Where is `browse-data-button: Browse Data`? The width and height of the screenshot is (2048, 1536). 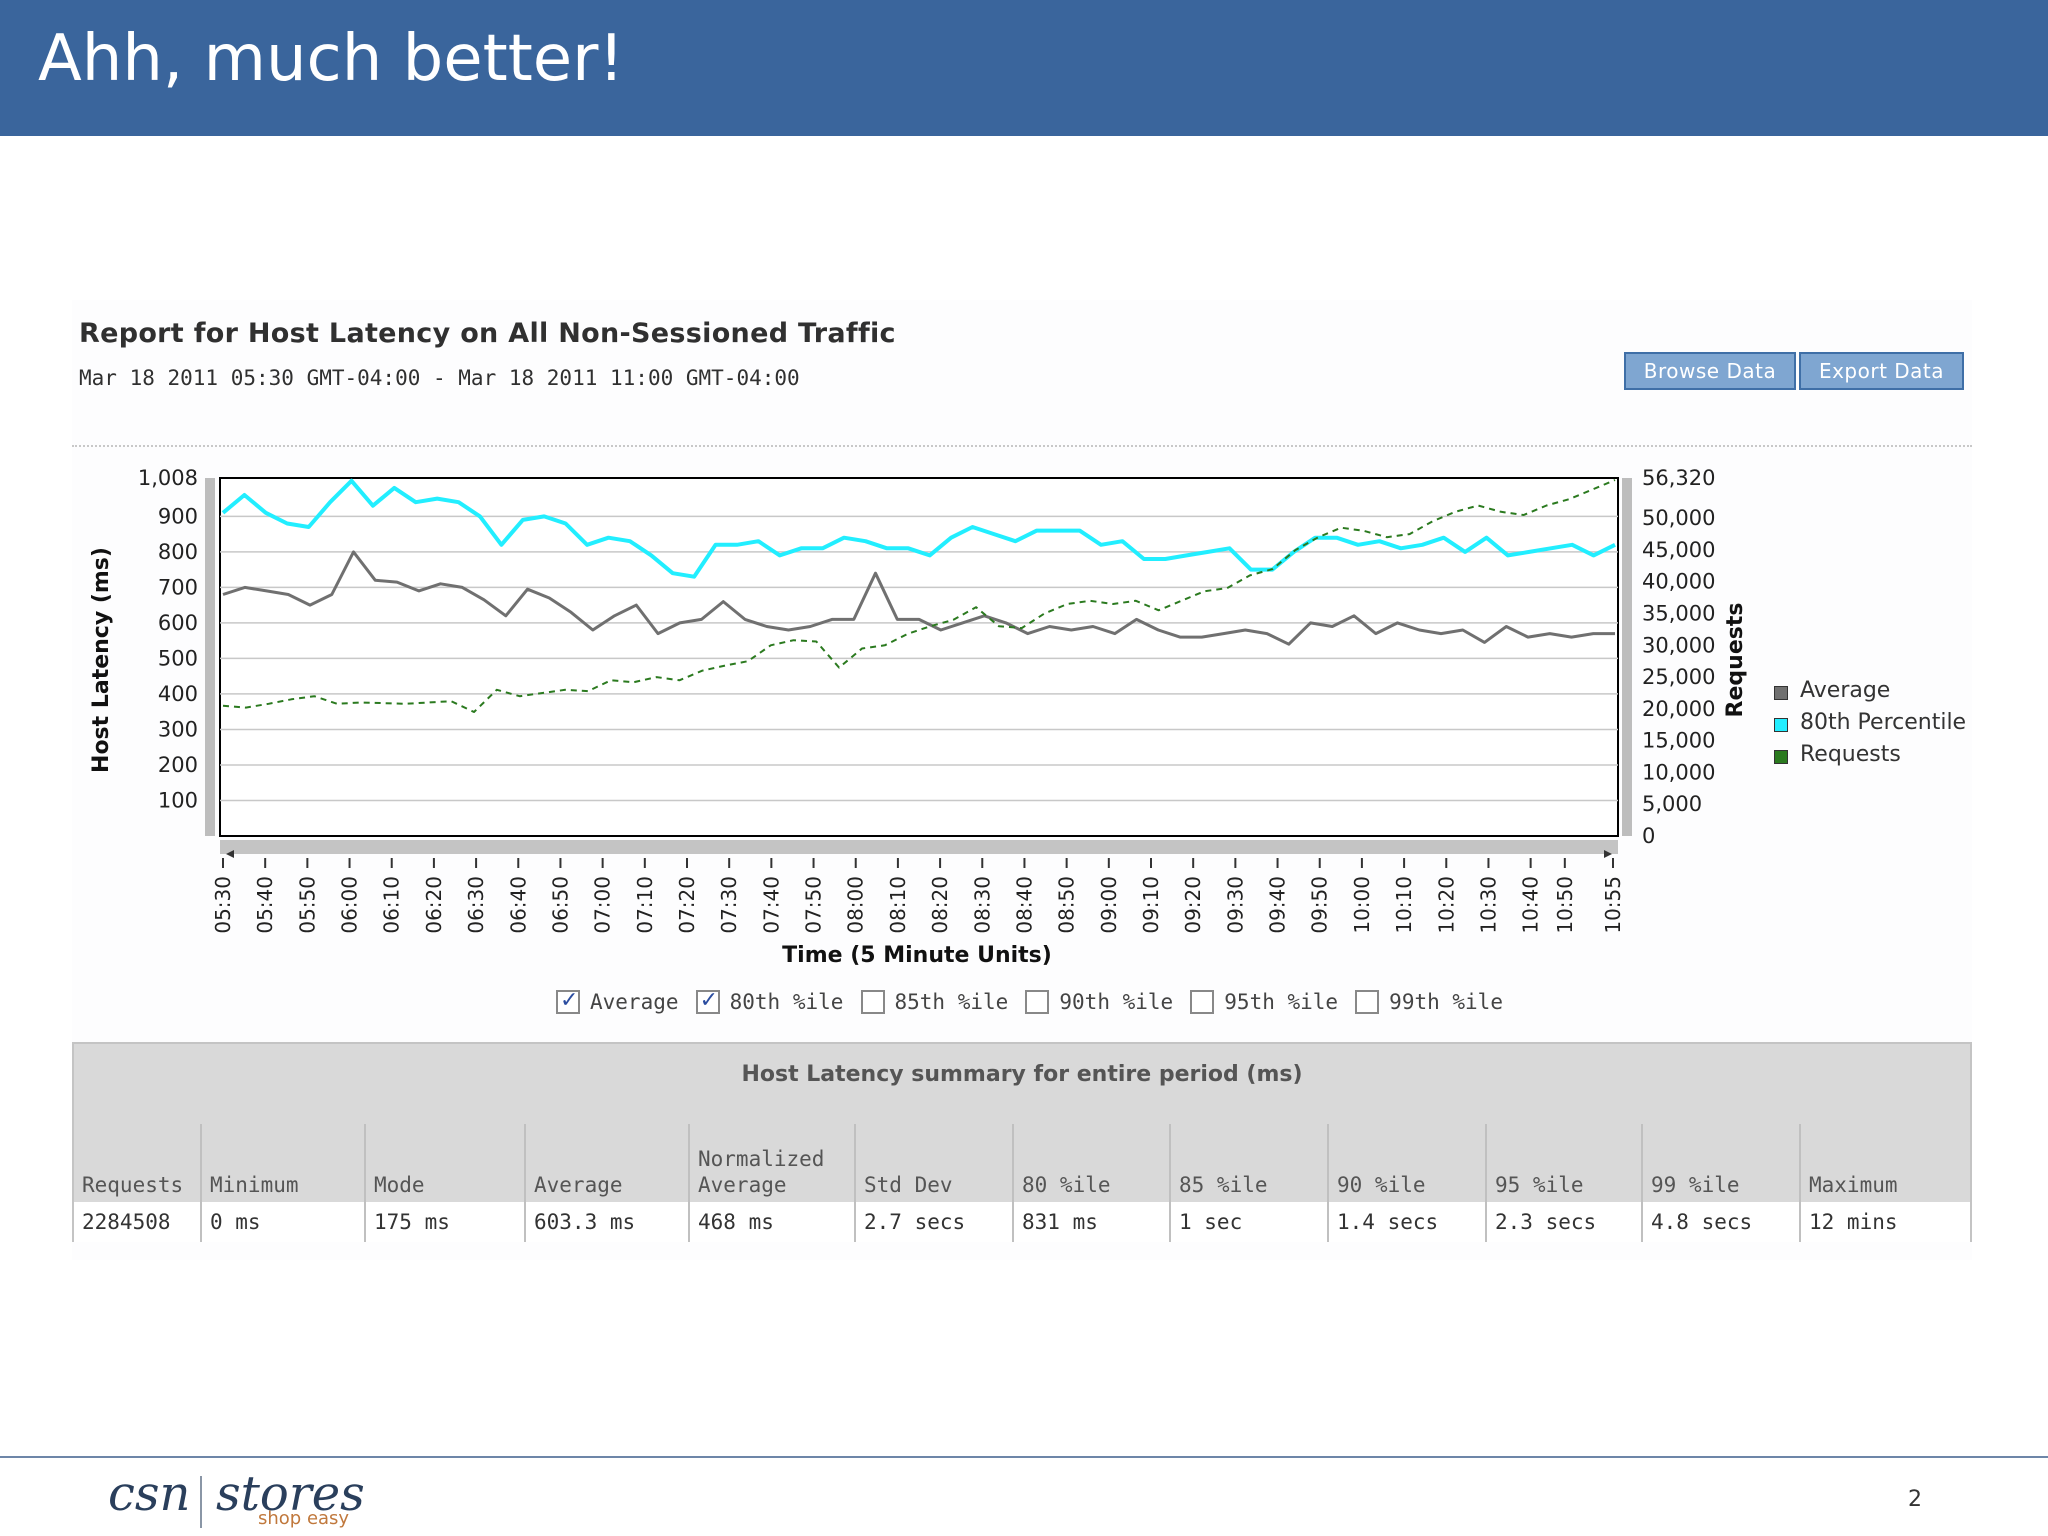
browse-data-button: Browse Data is located at coordinates (1710, 371).